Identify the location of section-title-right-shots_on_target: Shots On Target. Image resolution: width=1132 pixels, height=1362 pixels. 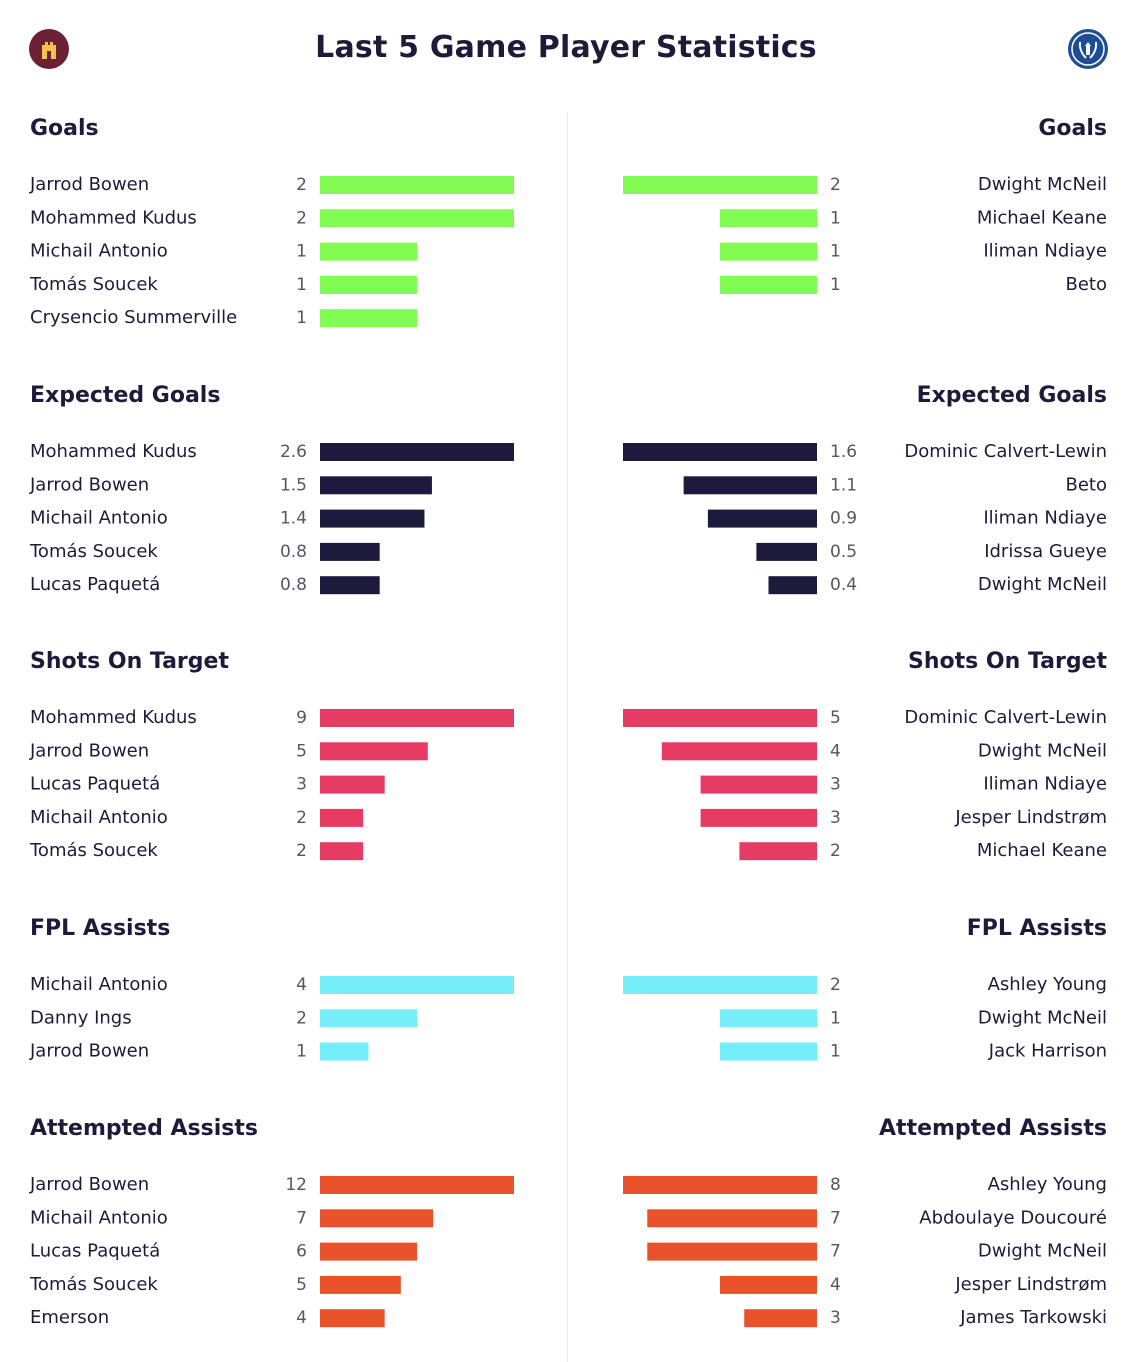
(1007, 661).